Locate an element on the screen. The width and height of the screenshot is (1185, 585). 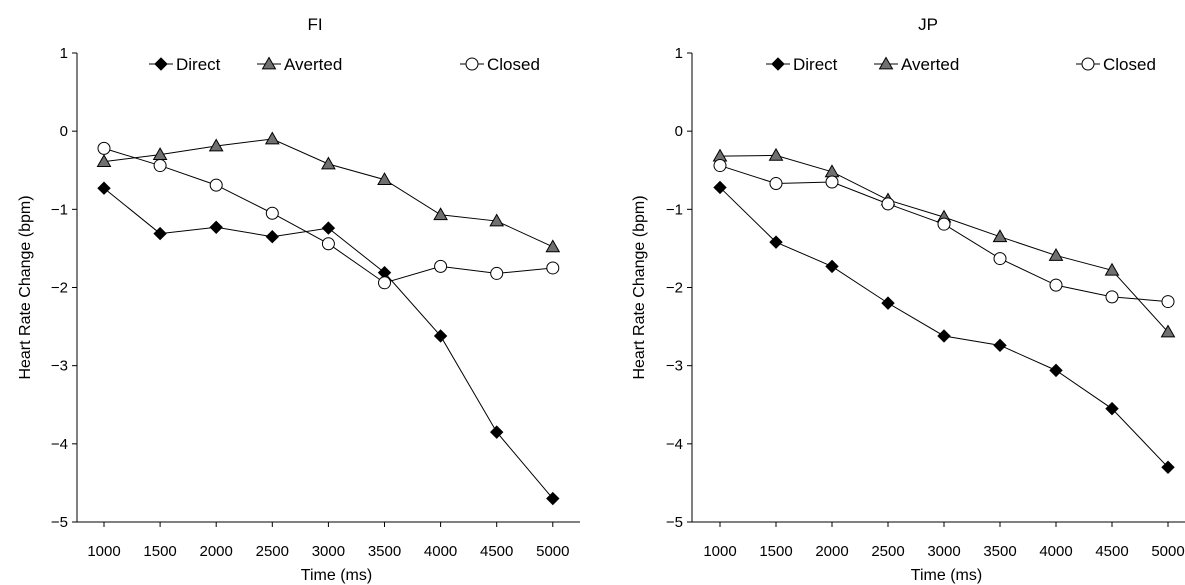
legend: Direct Averted Closed is located at coordinates (344, 64).